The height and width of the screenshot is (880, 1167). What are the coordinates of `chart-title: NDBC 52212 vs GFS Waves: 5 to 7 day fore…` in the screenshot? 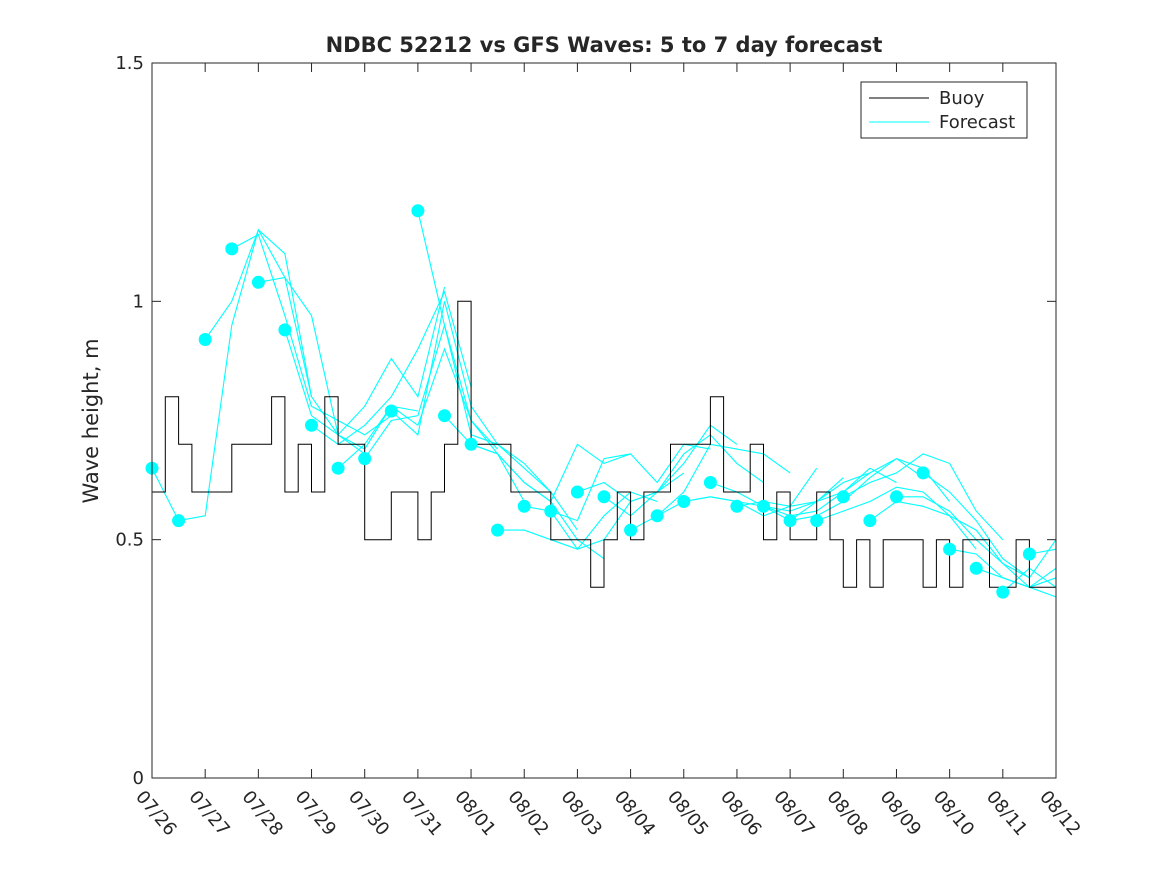 It's located at (604, 45).